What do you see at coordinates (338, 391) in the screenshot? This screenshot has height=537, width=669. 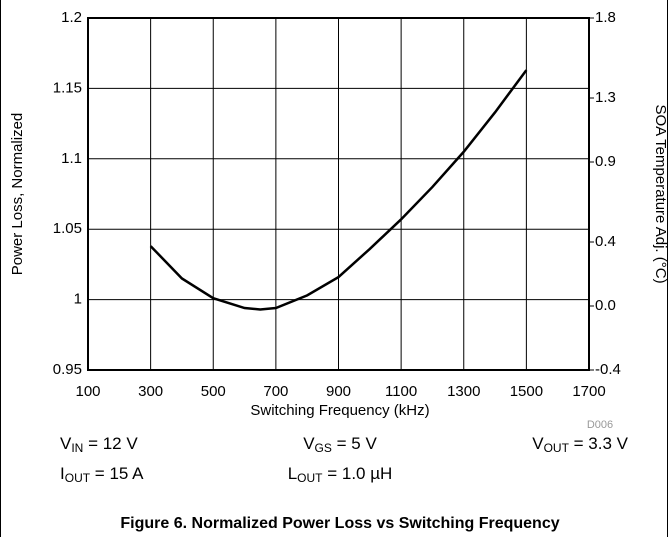 I see `x-tick-label: 900` at bounding box center [338, 391].